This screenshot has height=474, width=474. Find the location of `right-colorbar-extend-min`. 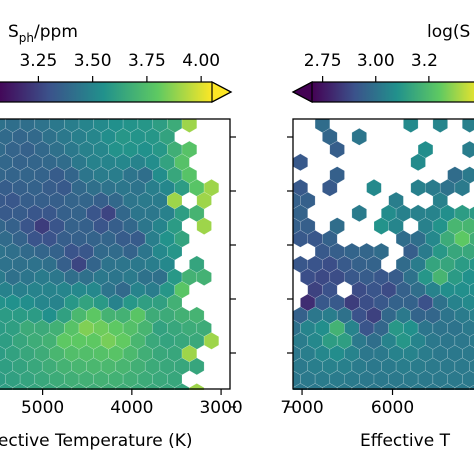

right-colorbar-extend-min is located at coordinates (302, 92).